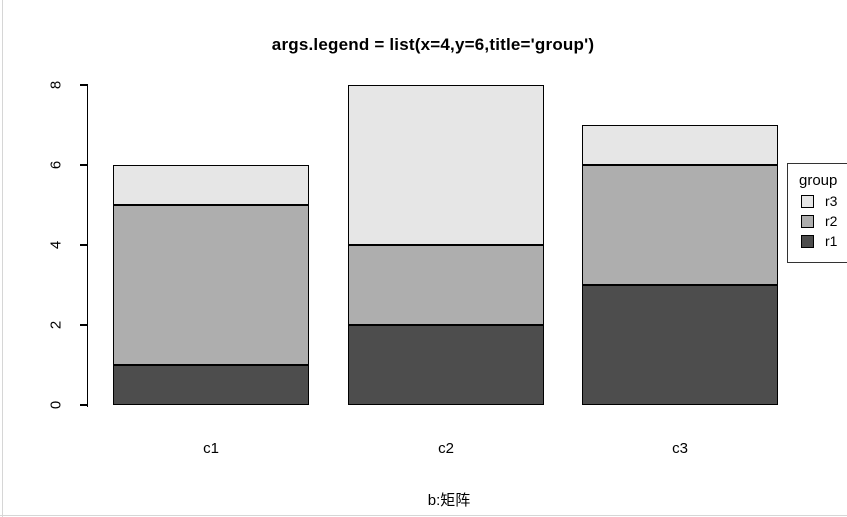 The width and height of the screenshot is (847, 517). I want to click on bar-segment-r2-c2, so click(446, 285).